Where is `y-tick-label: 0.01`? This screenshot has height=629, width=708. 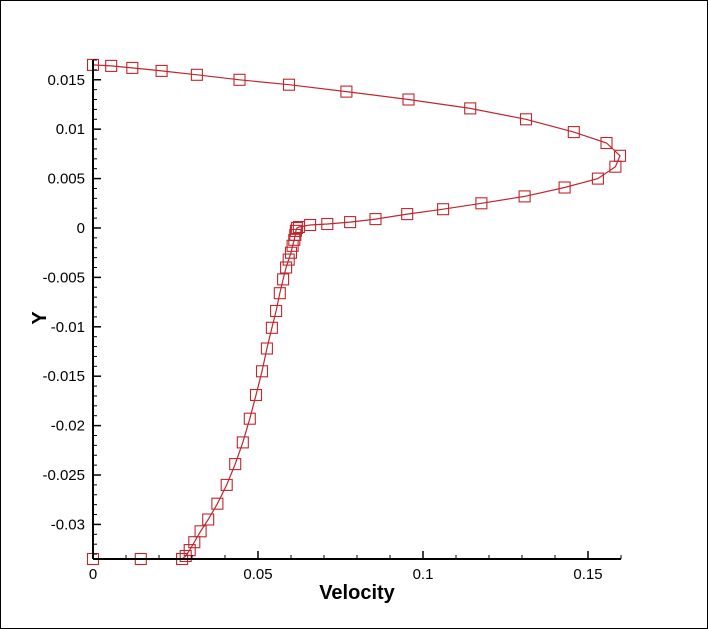 y-tick-label: 0.01 is located at coordinates (70, 129).